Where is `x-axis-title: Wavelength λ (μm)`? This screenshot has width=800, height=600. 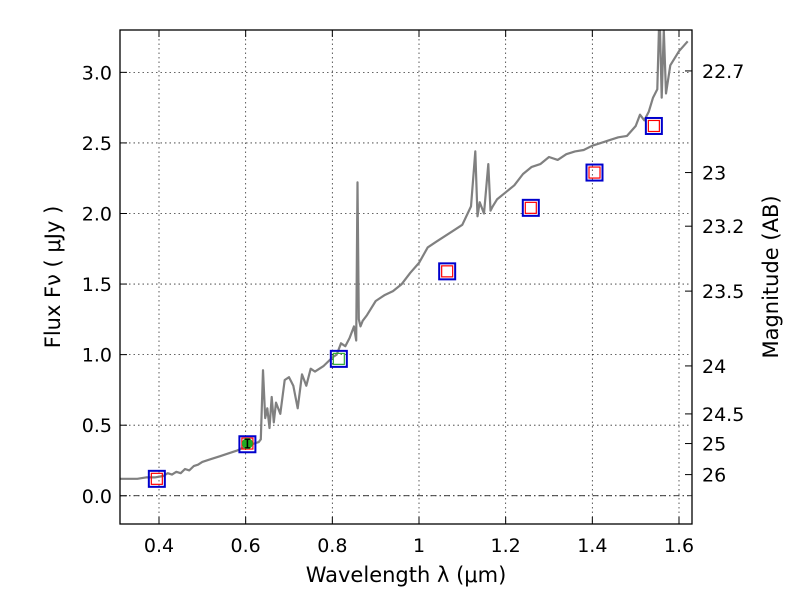 x-axis-title: Wavelength λ (μm) is located at coordinates (406, 575).